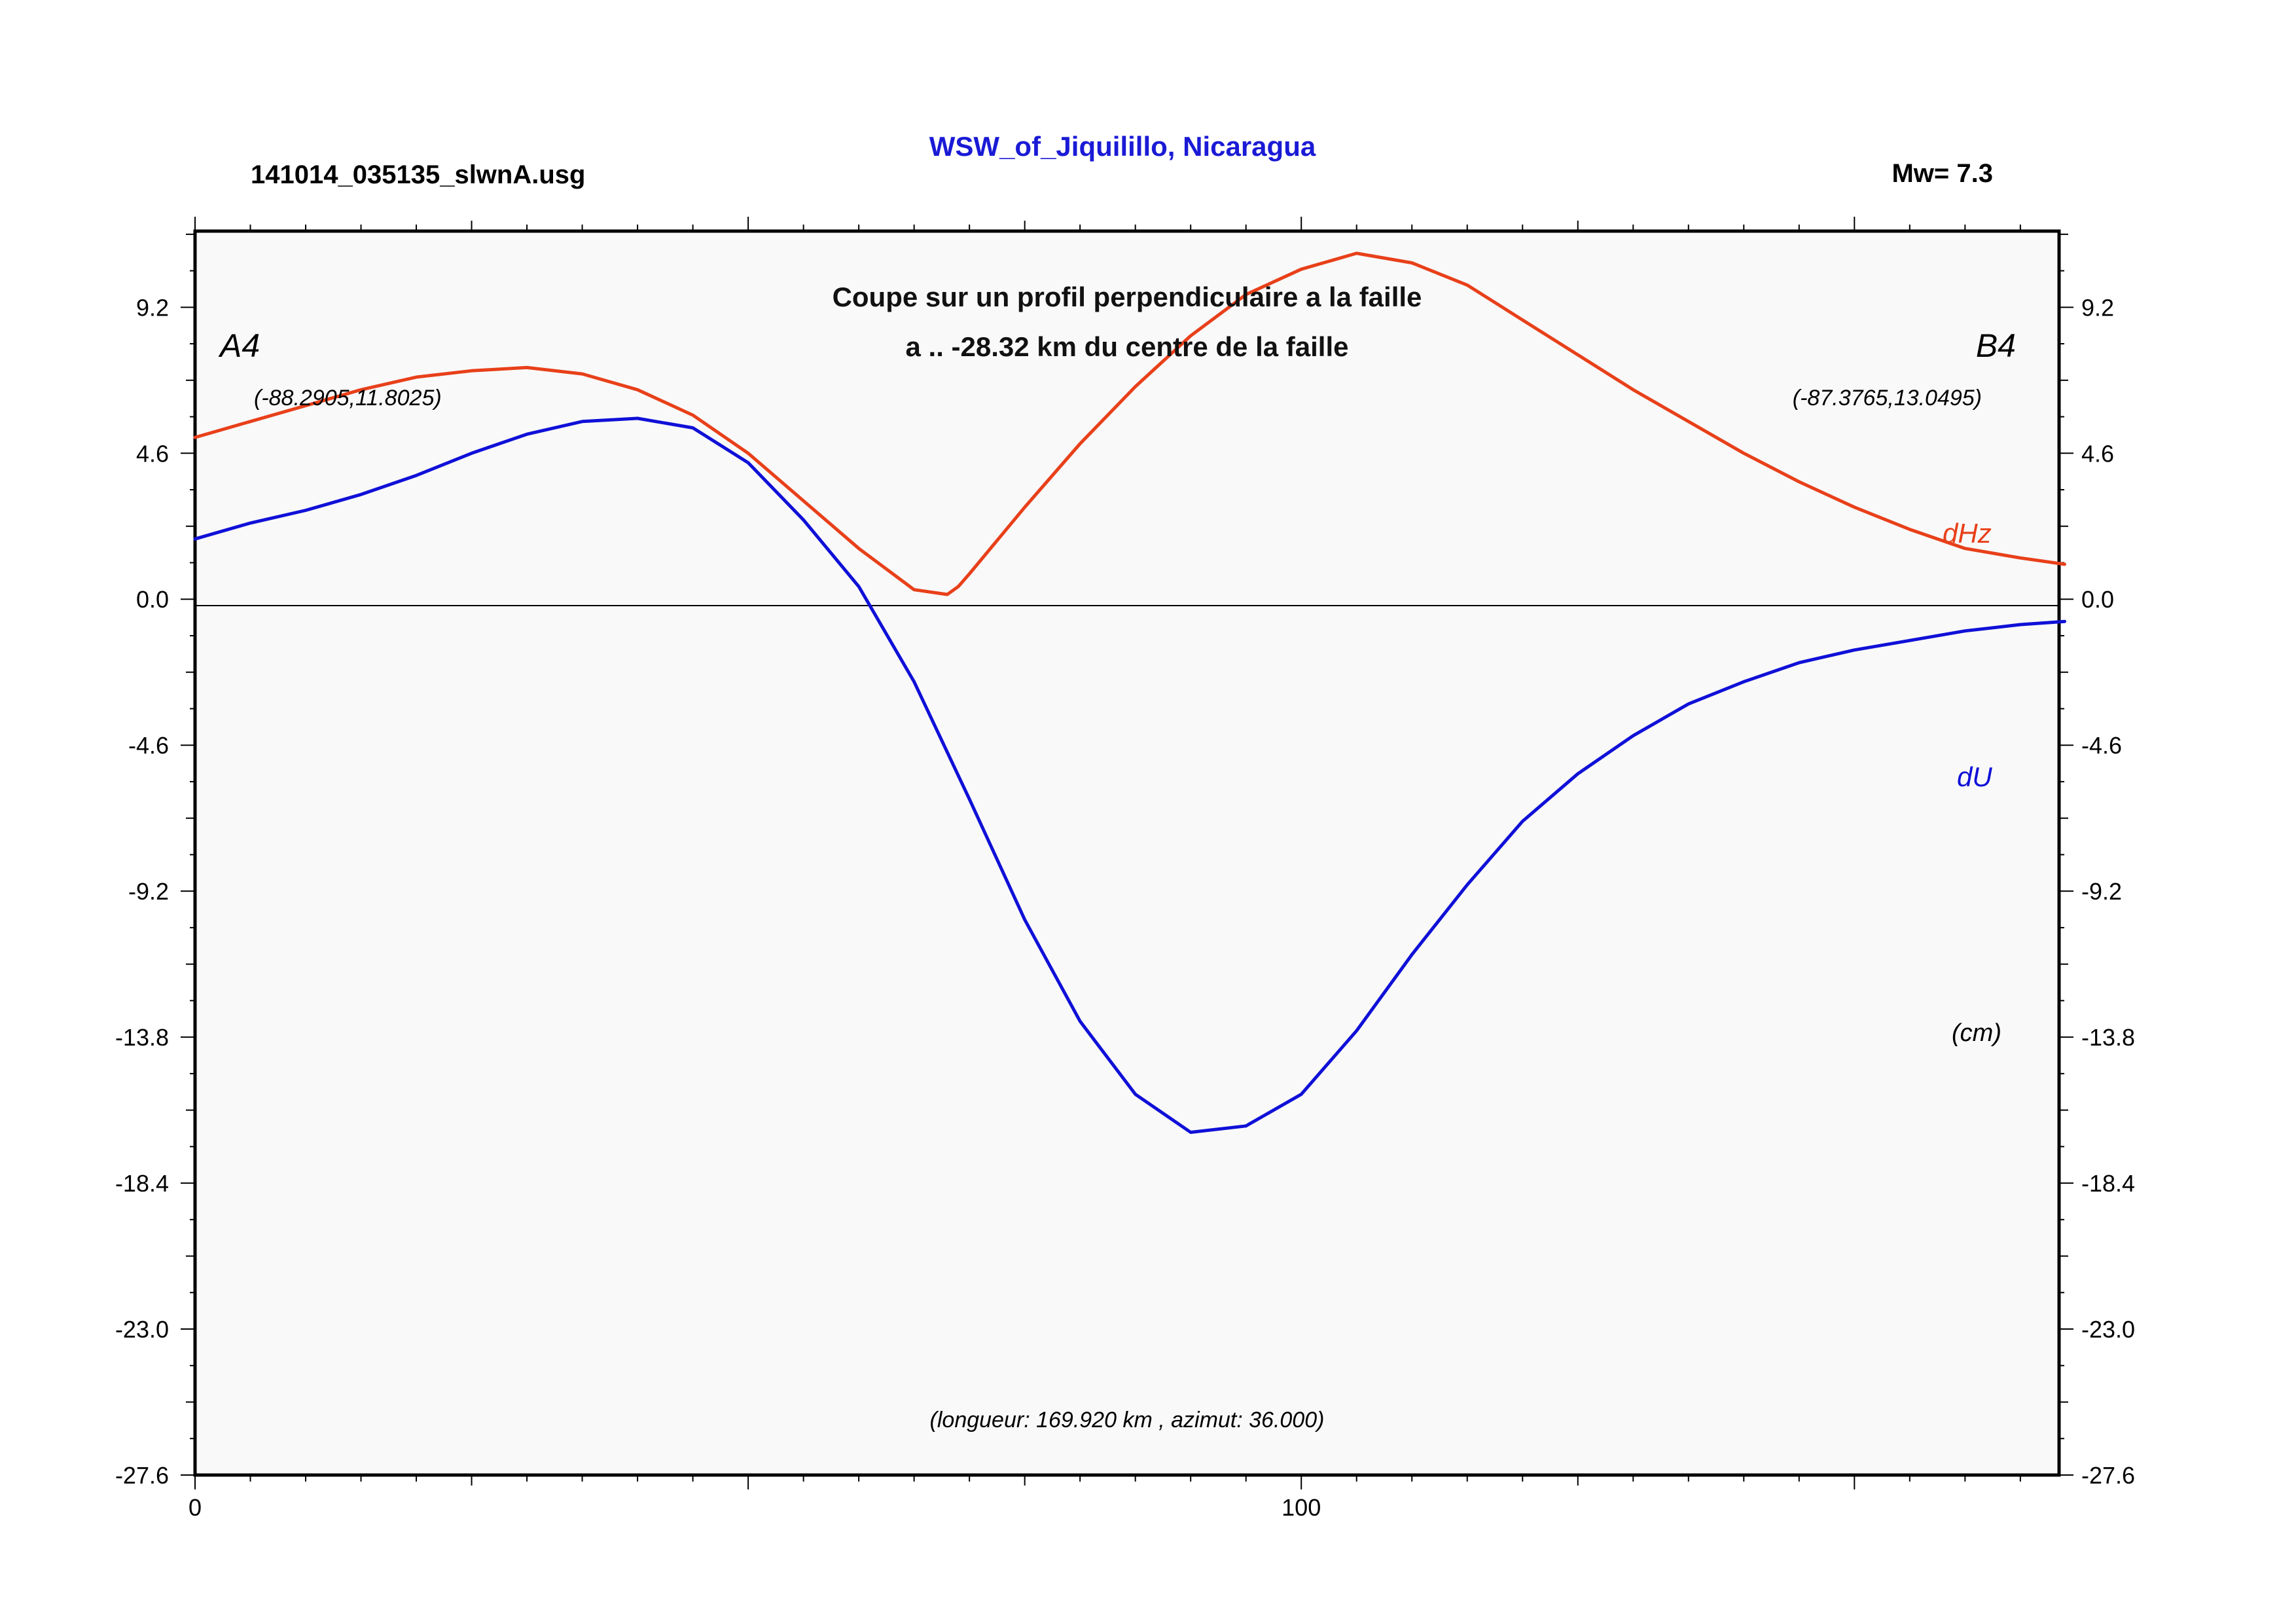 The width and height of the screenshot is (2296, 1623). Describe the element at coordinates (142, 1475) in the screenshot. I see `y-tick-label-left: -27.6` at that location.